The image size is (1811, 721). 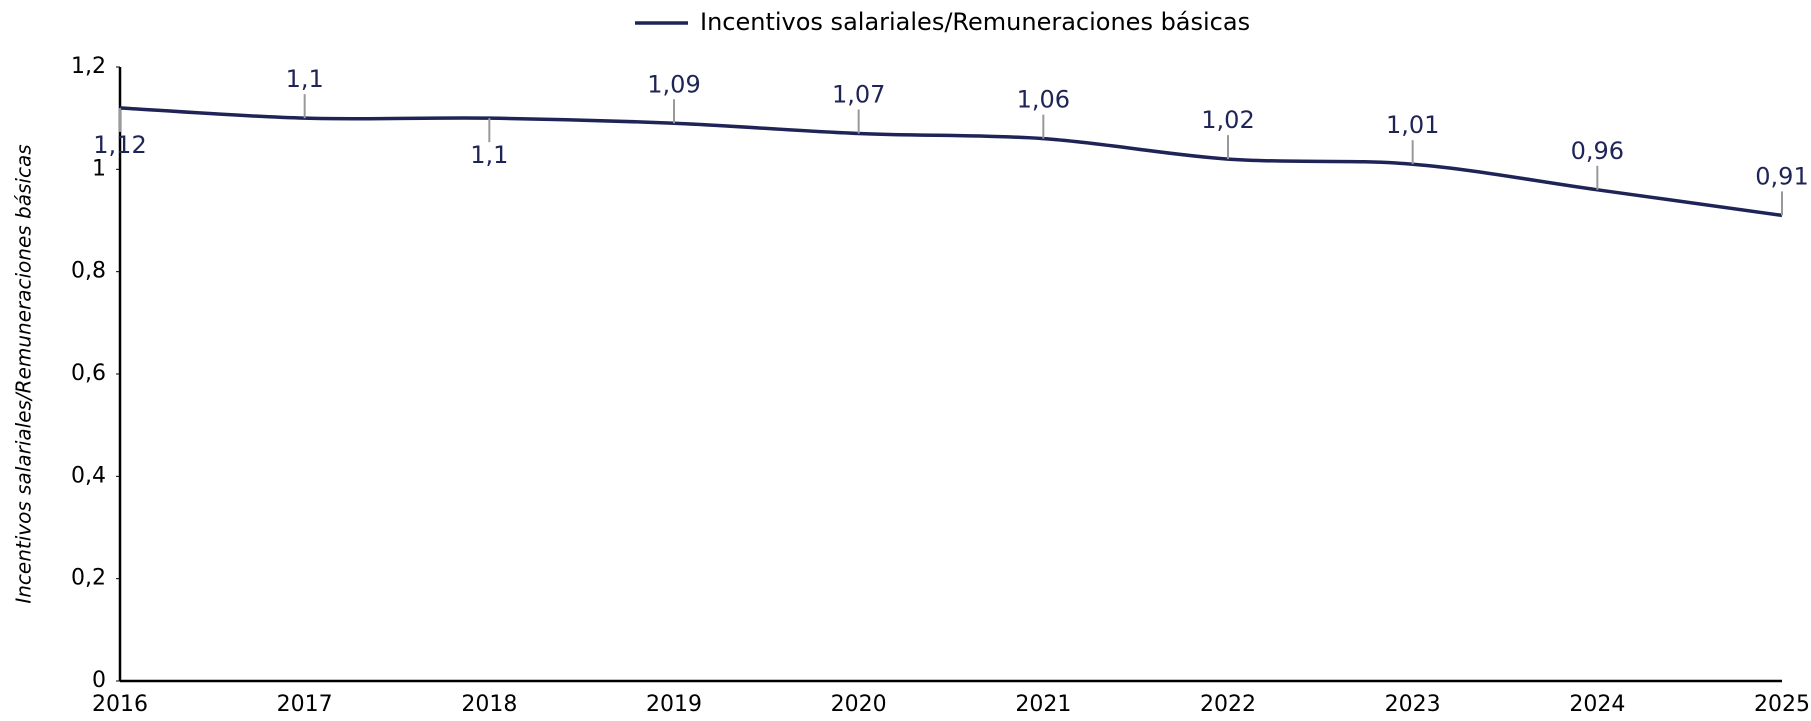 What do you see at coordinates (1228, 704) in the screenshot?
I see `x-tick-label: 2022` at bounding box center [1228, 704].